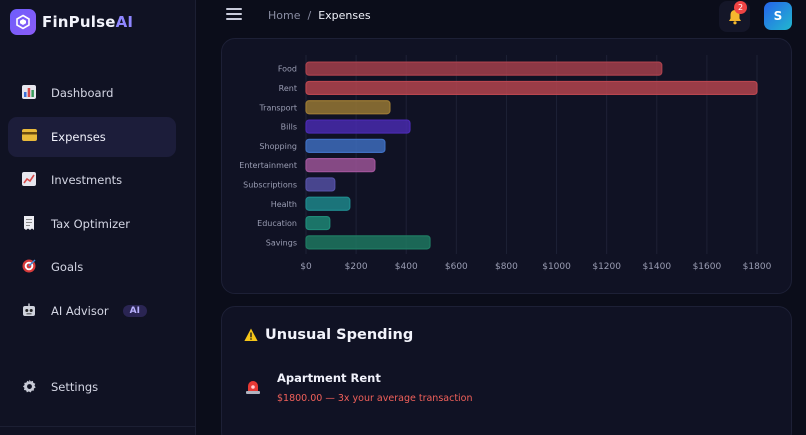 Image resolution: width=806 pixels, height=435 pixels. What do you see at coordinates (29, 223) in the screenshot?
I see `receipt-icon` at bounding box center [29, 223].